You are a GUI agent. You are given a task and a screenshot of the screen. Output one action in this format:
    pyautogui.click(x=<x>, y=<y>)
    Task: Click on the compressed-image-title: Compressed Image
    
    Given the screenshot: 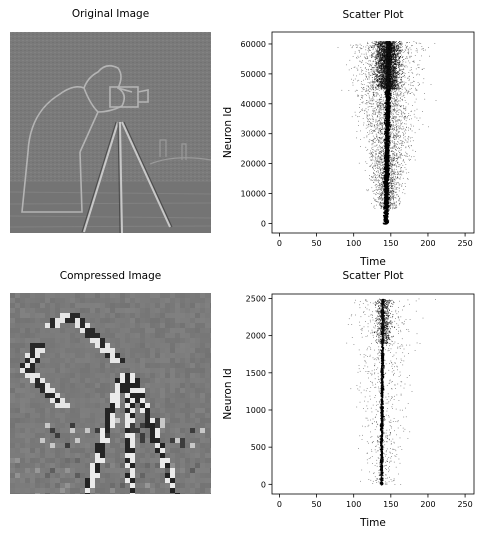 What is the action you would take?
    pyautogui.click(x=110, y=276)
    